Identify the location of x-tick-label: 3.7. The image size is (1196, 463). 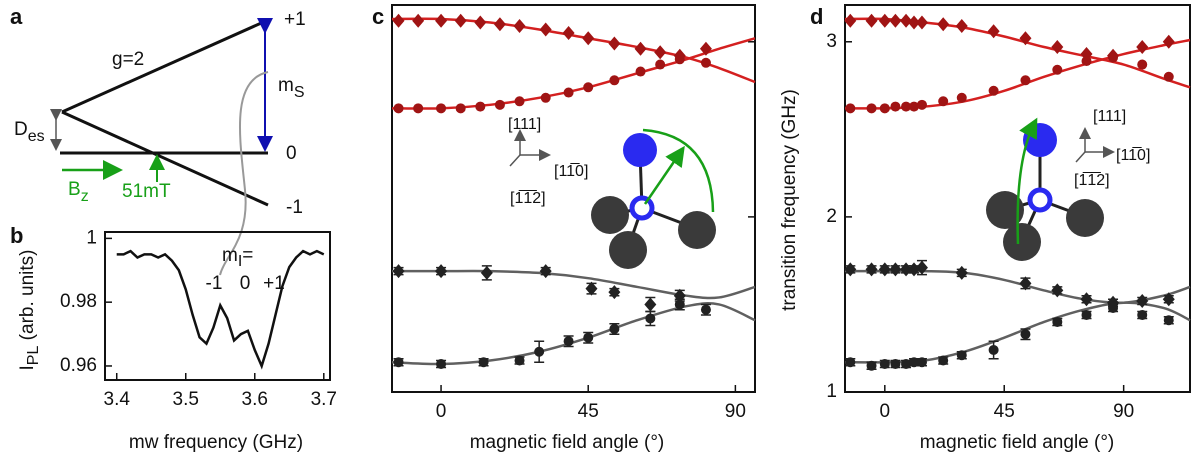
(324, 399).